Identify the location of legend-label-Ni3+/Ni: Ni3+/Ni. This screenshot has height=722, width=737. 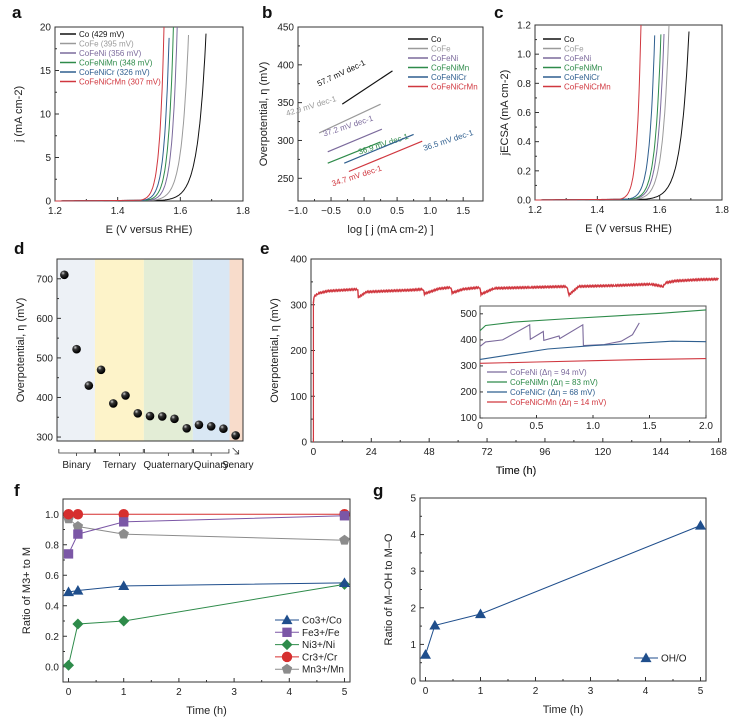
(318, 645).